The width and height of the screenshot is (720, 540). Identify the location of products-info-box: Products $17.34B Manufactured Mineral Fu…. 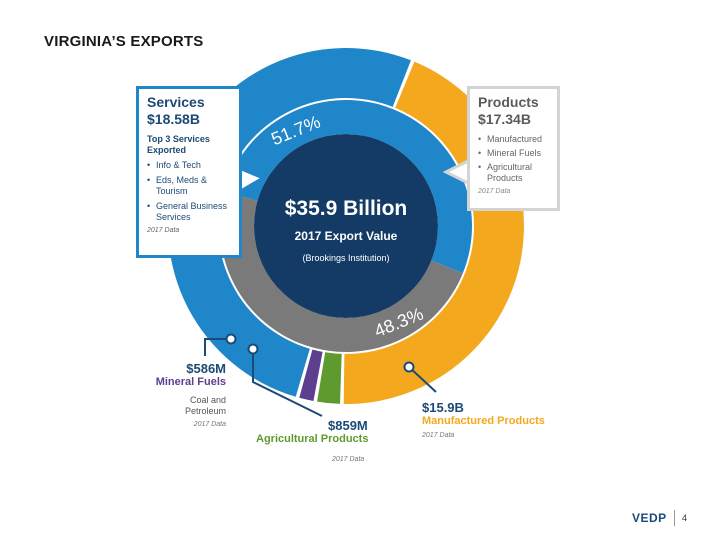
(513, 148).